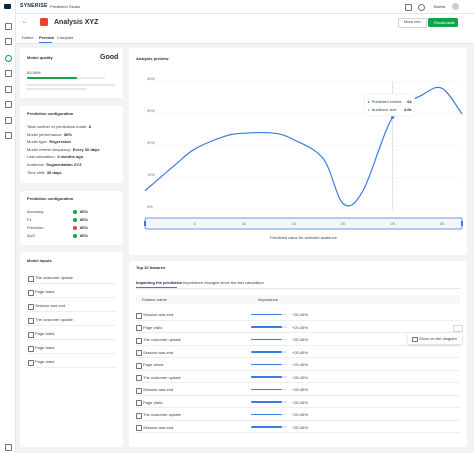 Image resolution: width=474 pixels, height=453 pixels. What do you see at coordinates (50, 113) in the screenshot?
I see `card-title: Prediction configuration` at bounding box center [50, 113].